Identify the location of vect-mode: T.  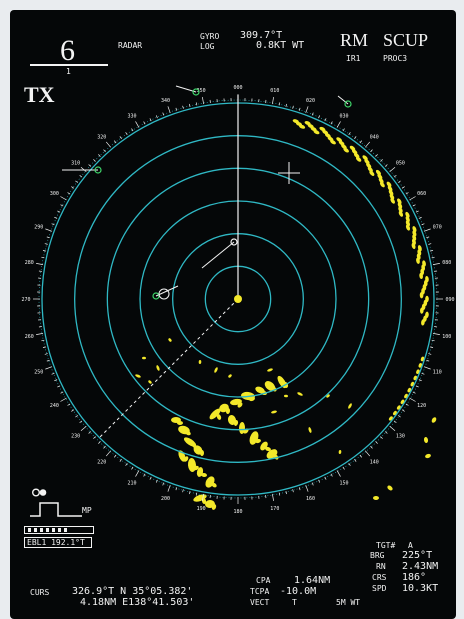
(294, 602).